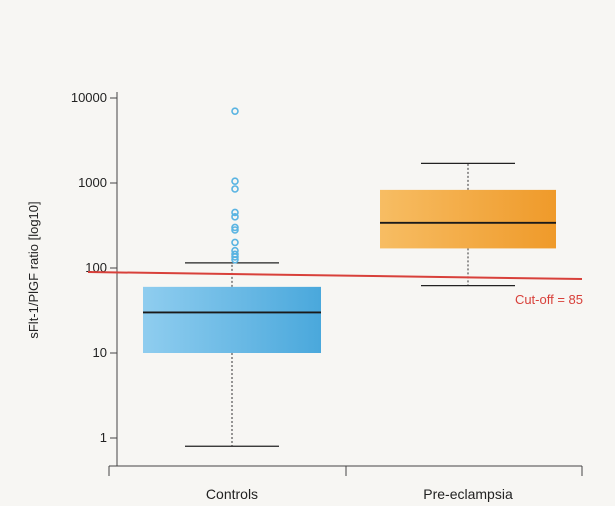 The image size is (615, 506). I want to click on cutoff-group: Cut-off = 85, so click(335, 288).